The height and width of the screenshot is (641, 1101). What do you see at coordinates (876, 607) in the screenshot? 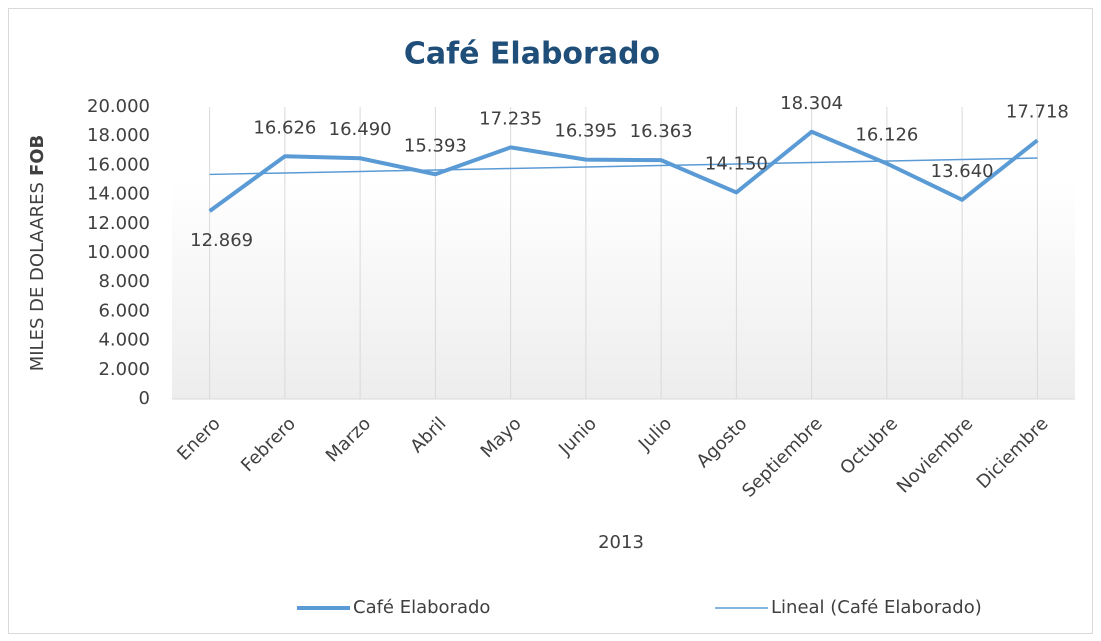
I see `legend-label: Lineal (Café Elaborado)` at bounding box center [876, 607].